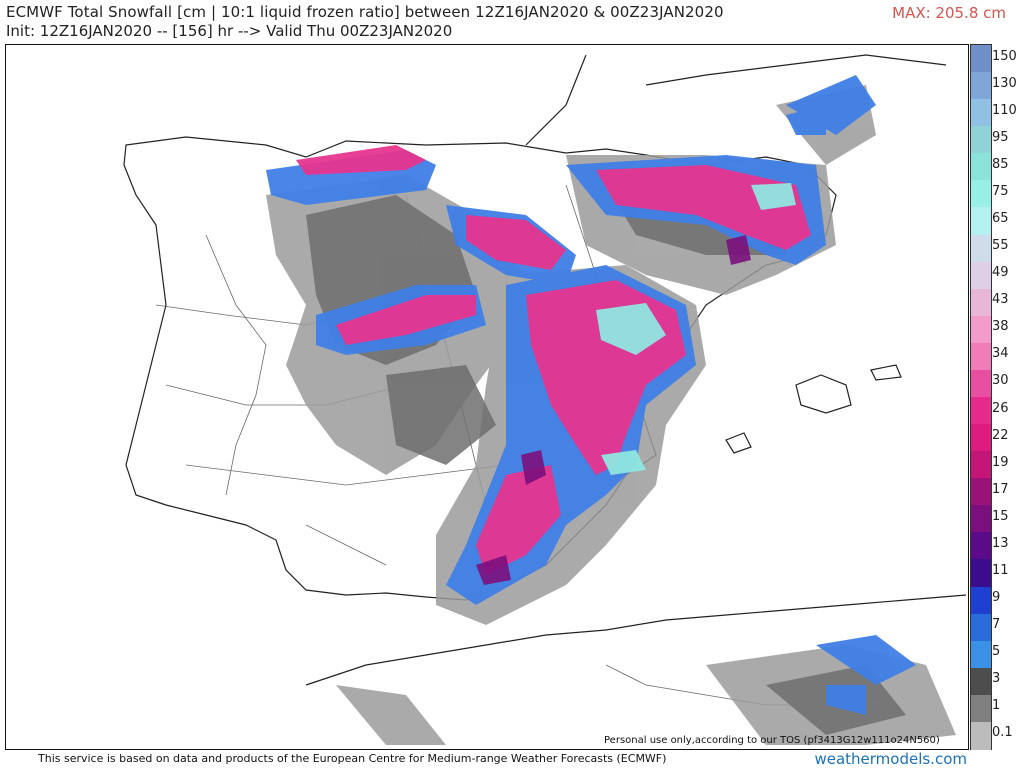 Image resolution: width=1024 pixels, height=768 pixels. I want to click on colorbar-tick-label: 17, so click(1000, 489).